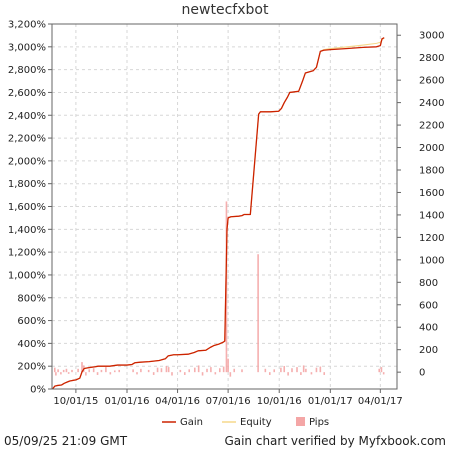 Image resolution: width=450 pixels, height=454 pixels. I want to click on left-axis-tick-label: 1,400%, so click(27, 230).